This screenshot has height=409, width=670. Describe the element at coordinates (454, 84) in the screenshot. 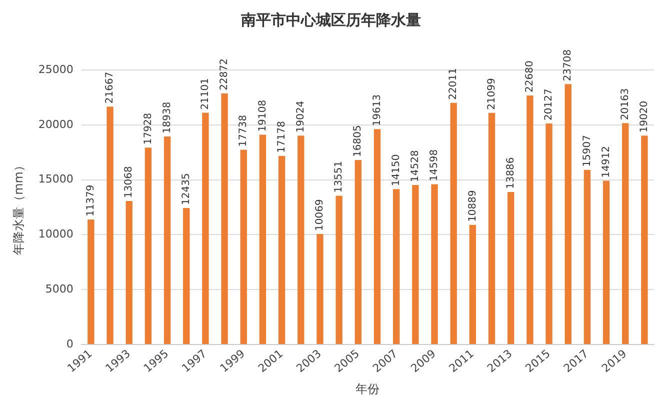

I see `data-label: 22011` at that location.